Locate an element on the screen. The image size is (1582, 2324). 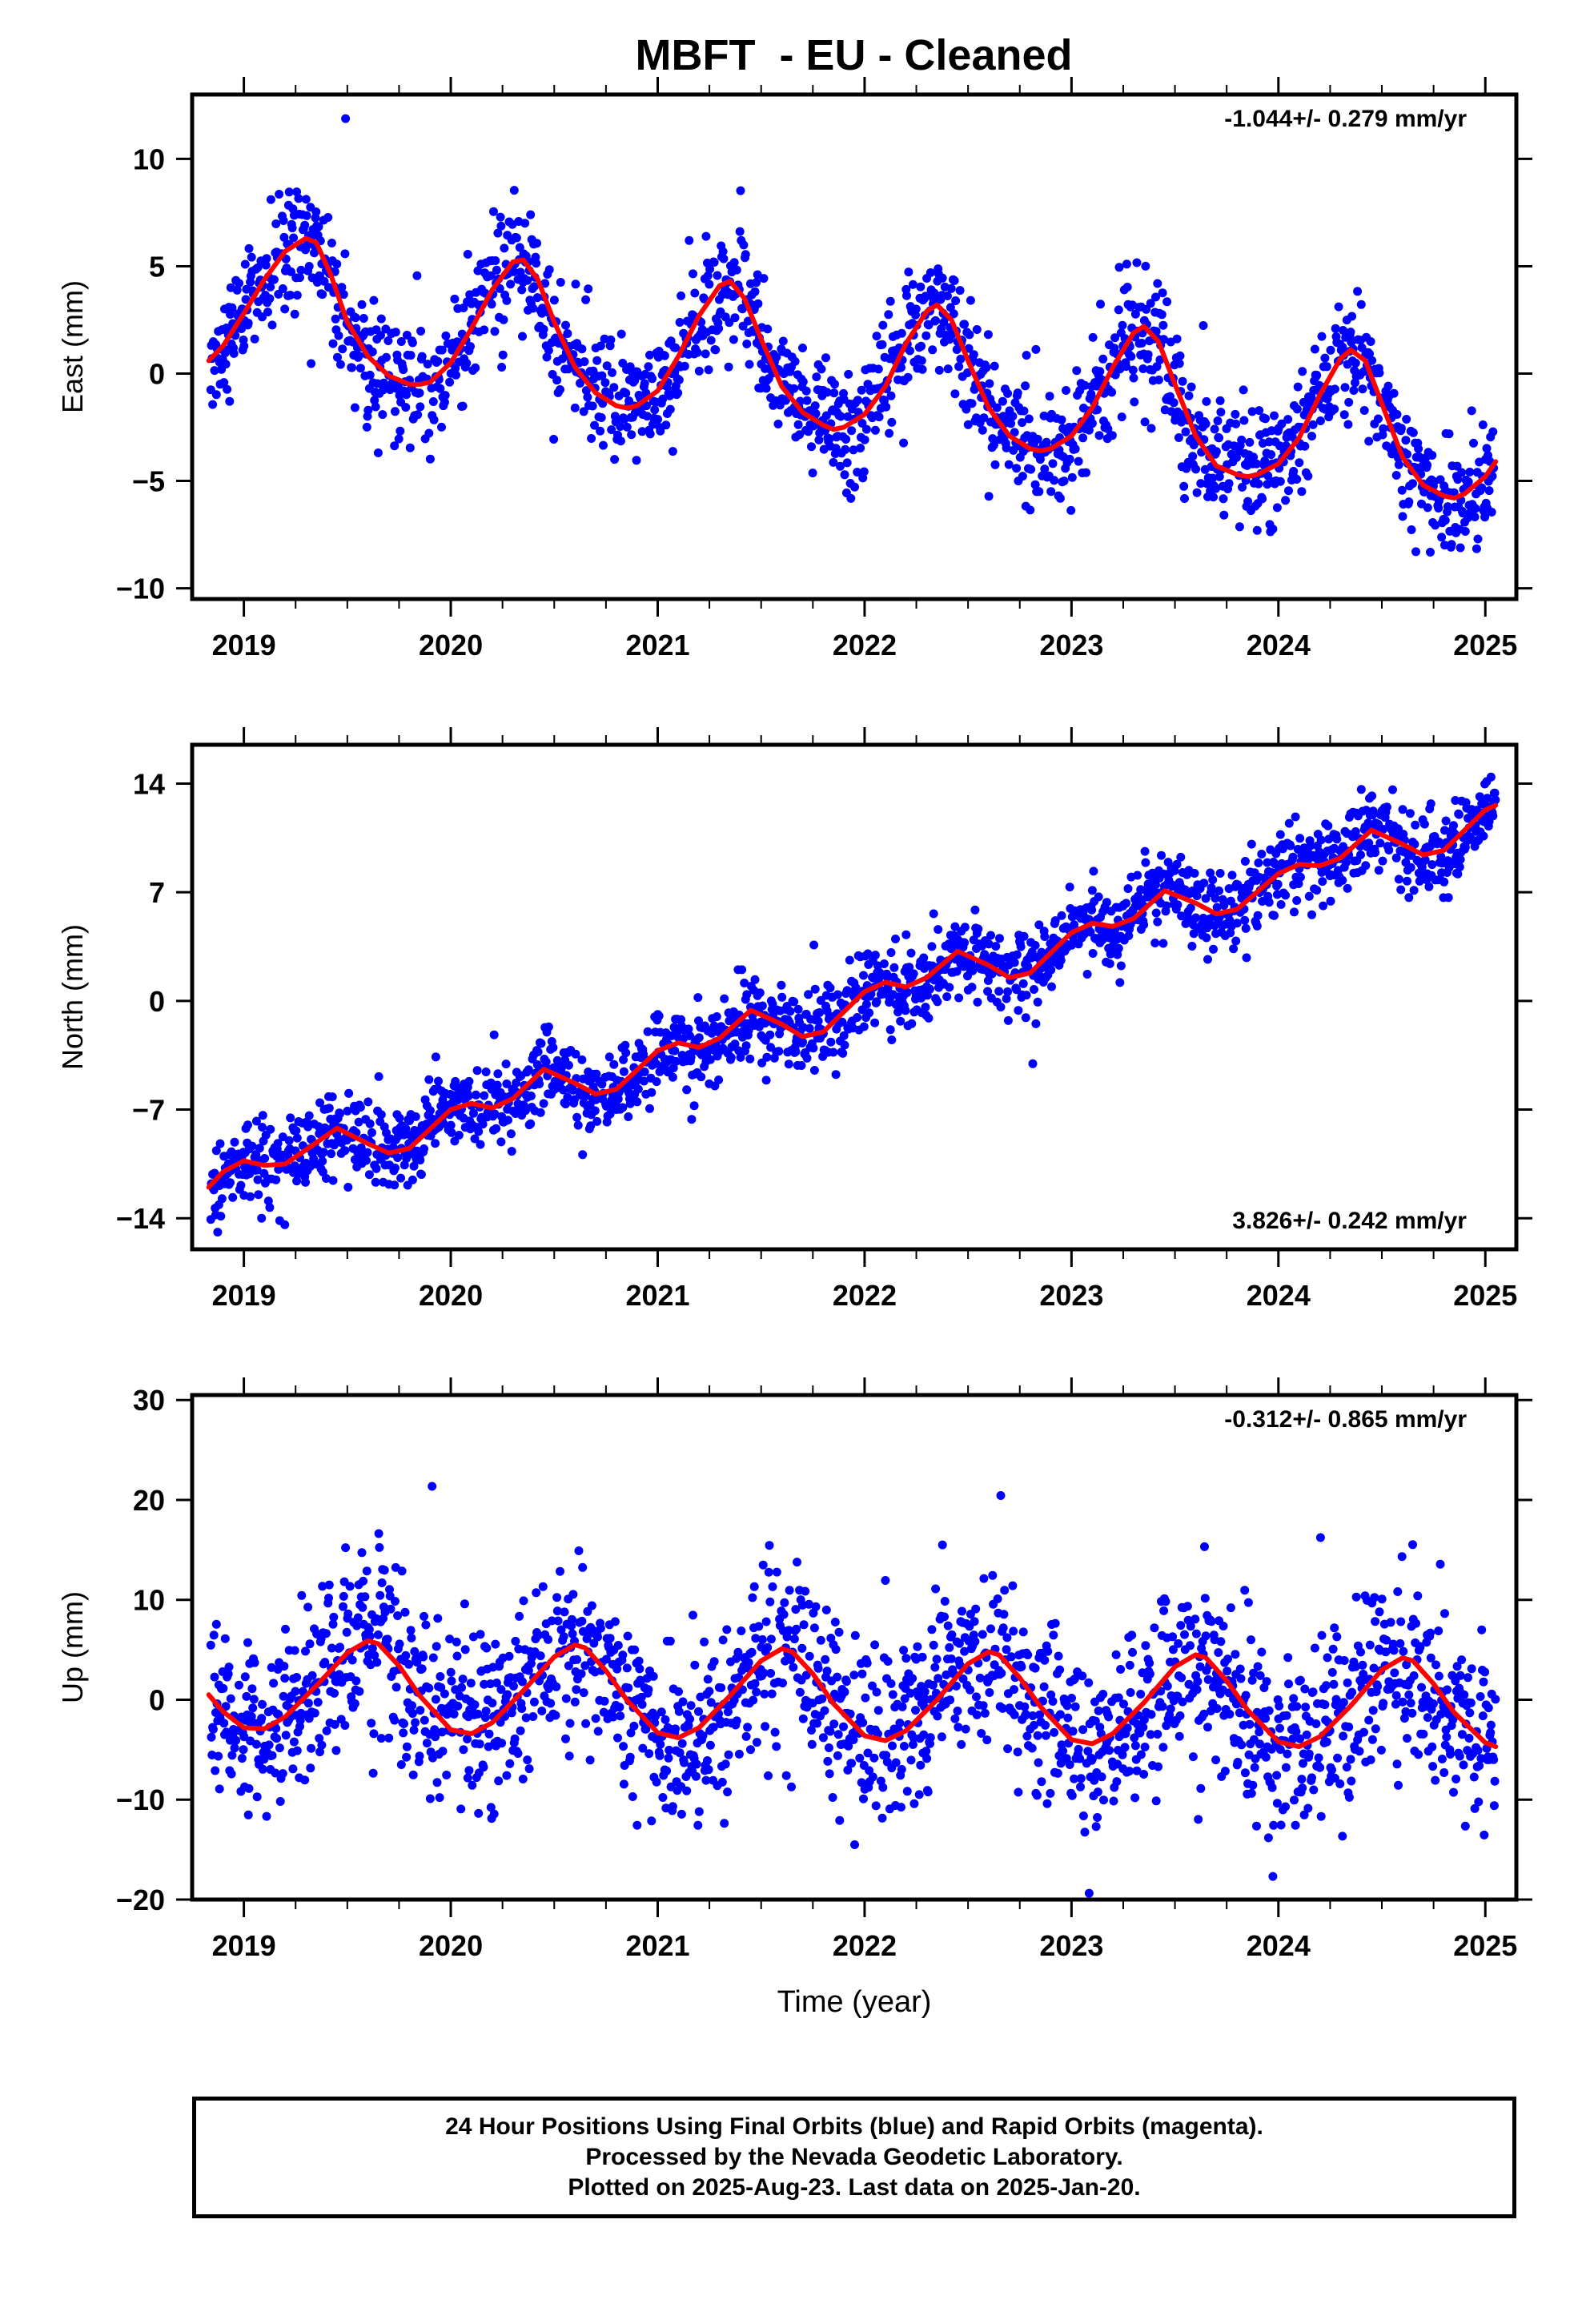
x-tick-label: 2022 is located at coordinates (865, 645).